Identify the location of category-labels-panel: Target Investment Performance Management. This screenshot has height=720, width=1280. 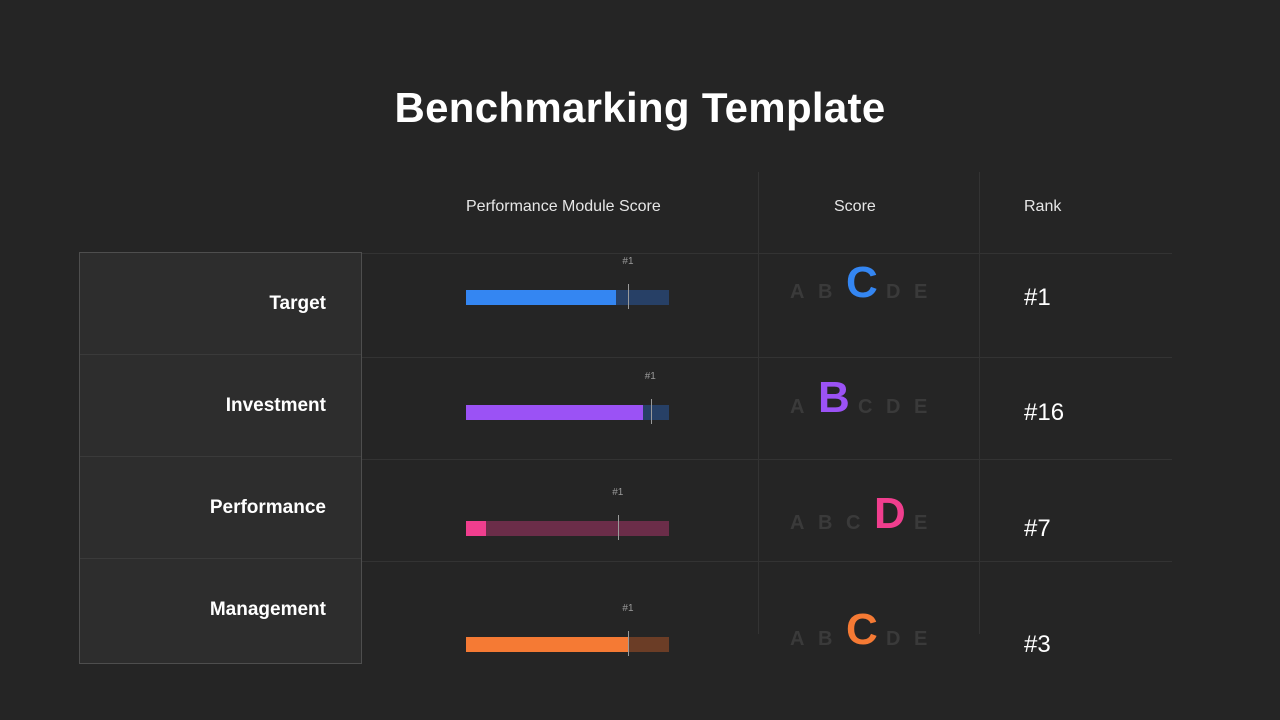
(220, 458).